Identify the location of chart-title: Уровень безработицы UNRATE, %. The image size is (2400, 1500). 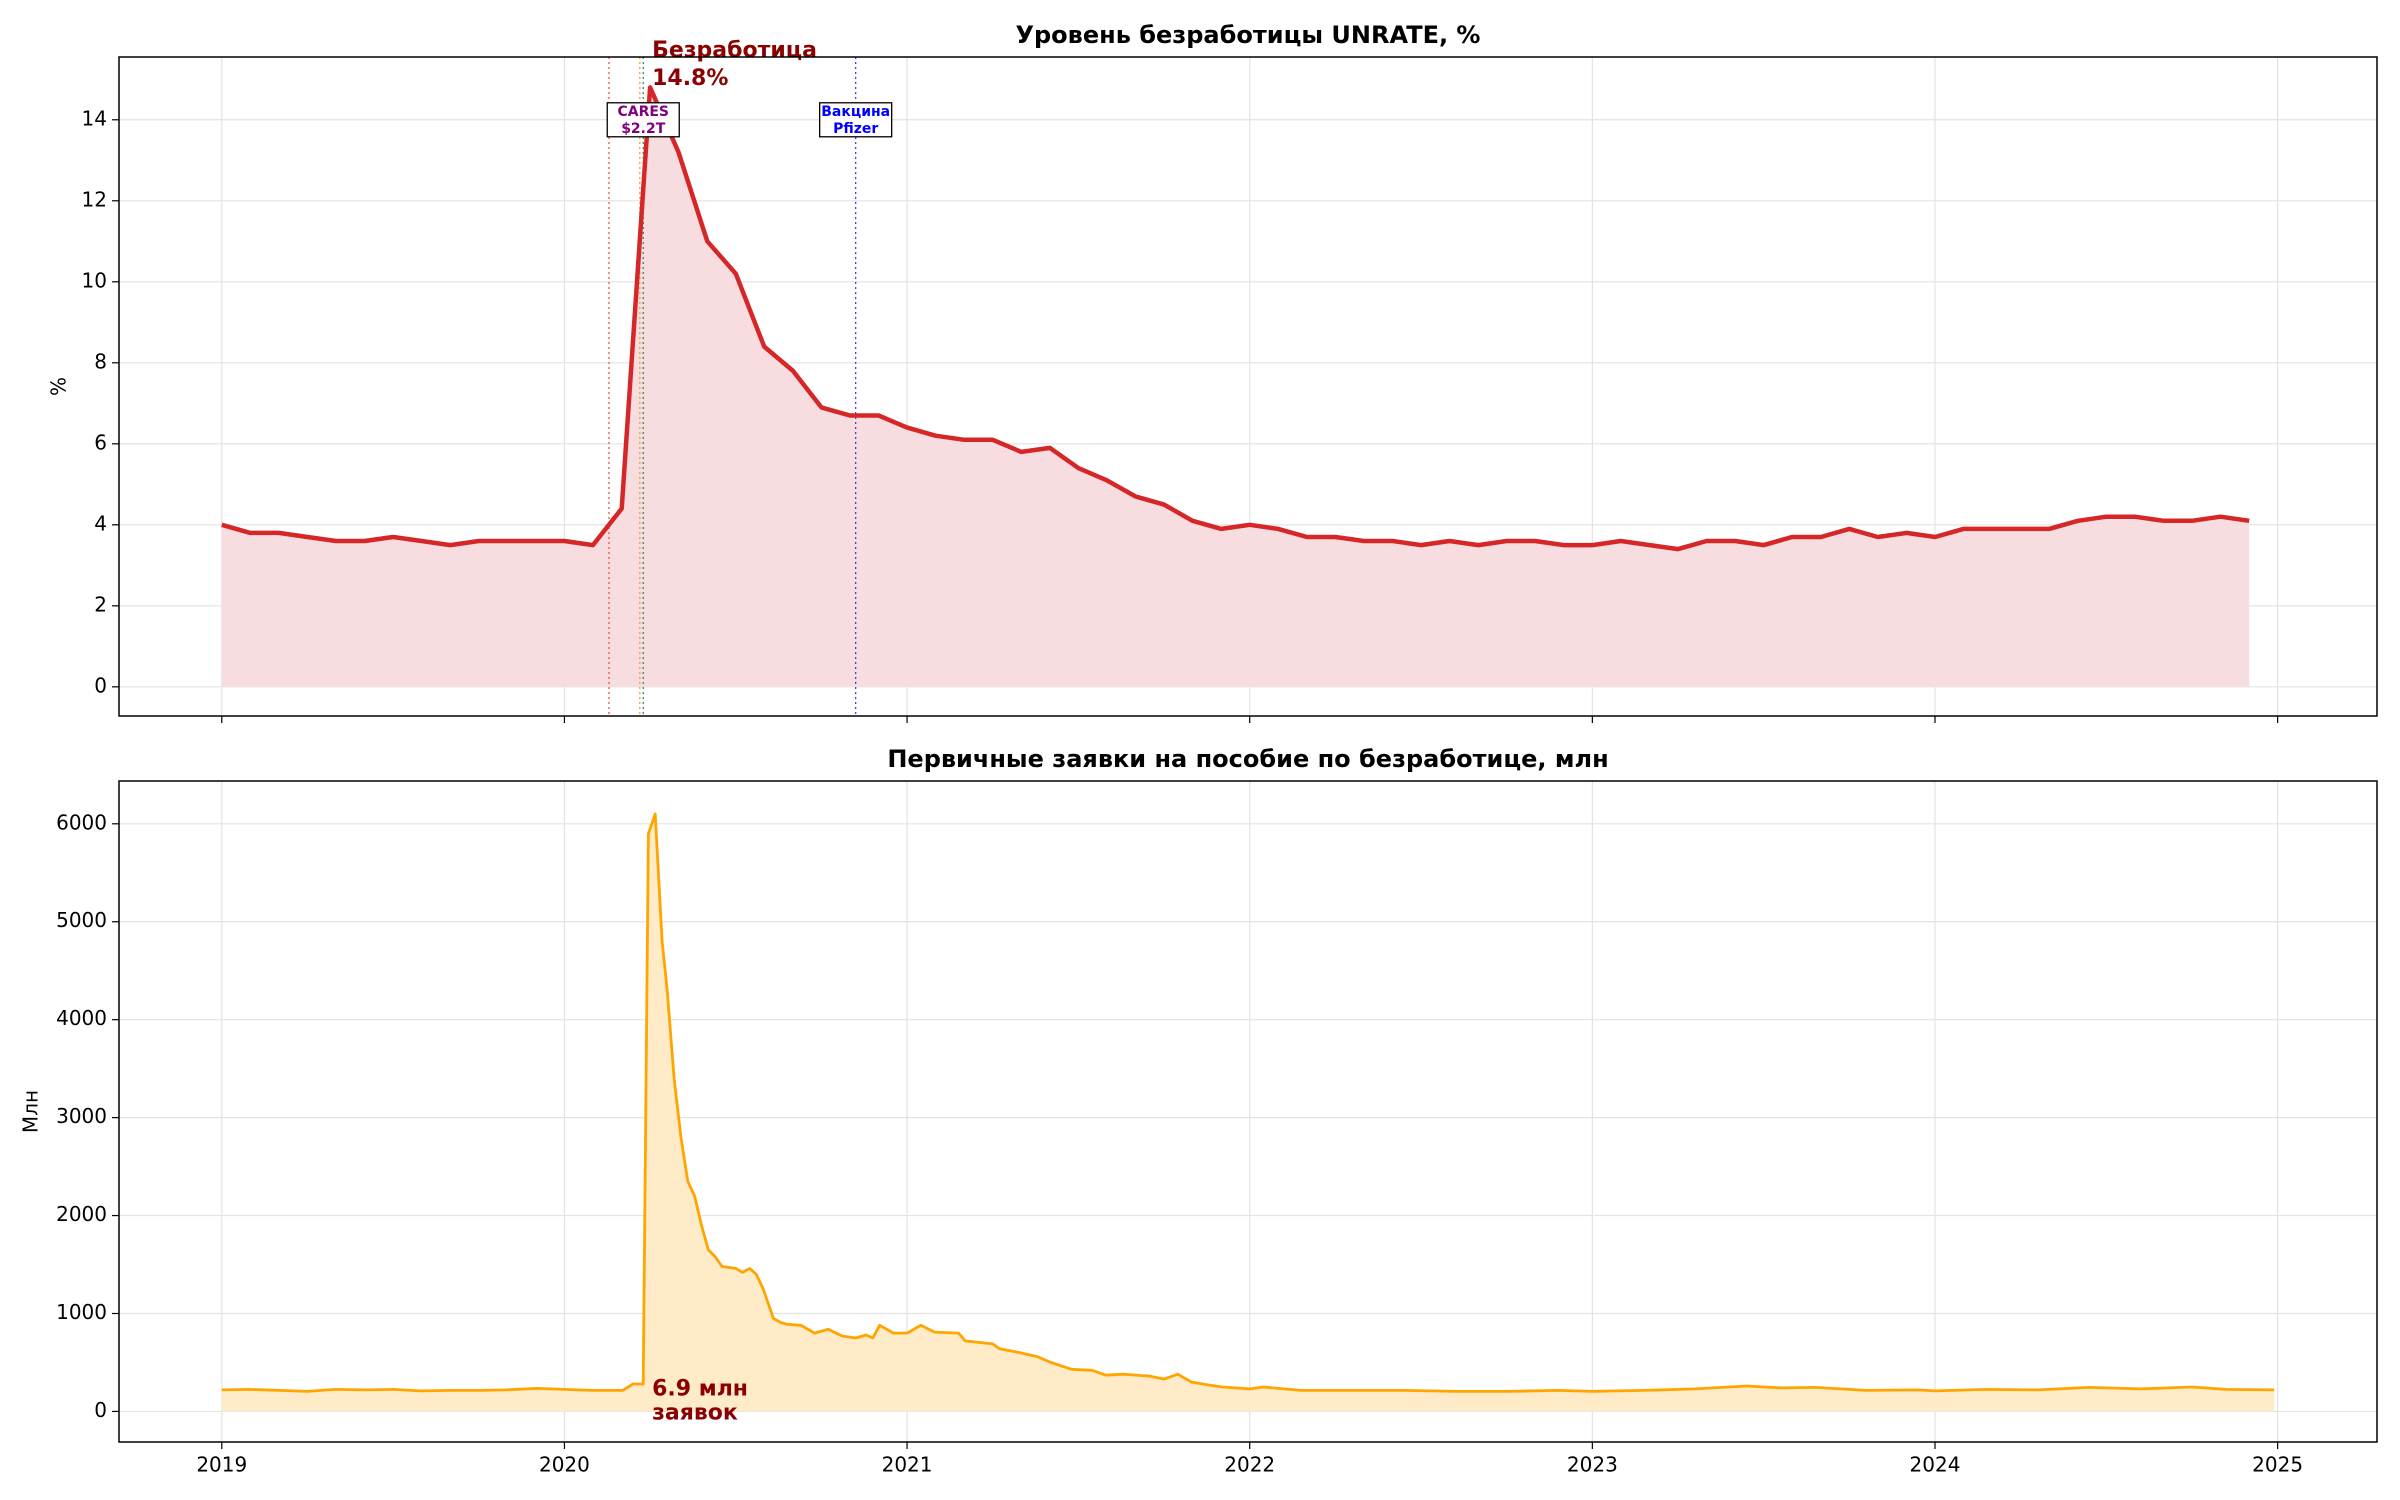
(1248, 35).